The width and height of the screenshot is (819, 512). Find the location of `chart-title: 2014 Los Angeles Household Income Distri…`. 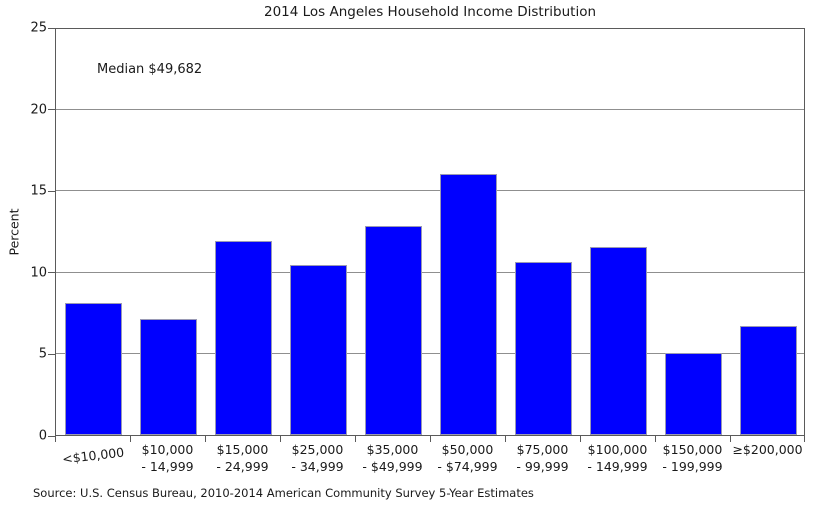

chart-title: 2014 Los Angeles Household Income Distri… is located at coordinates (430, 12).